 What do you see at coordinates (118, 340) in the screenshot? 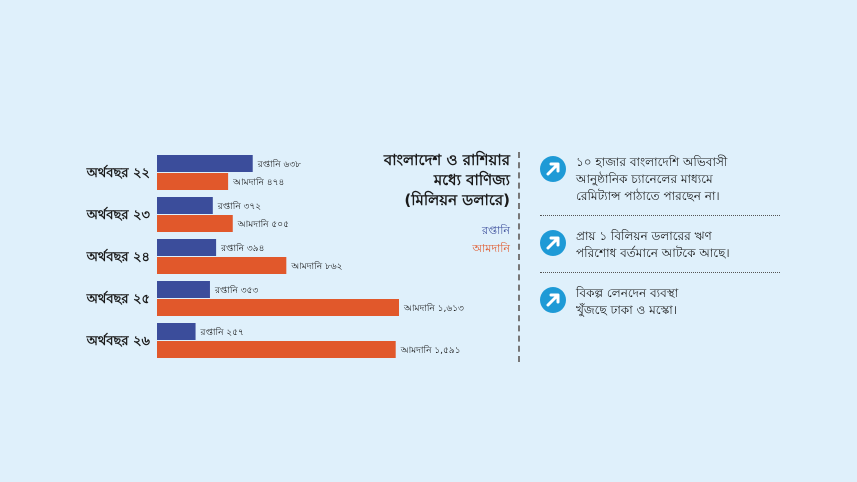
I see `category-label: অর্থবছর ২৬` at bounding box center [118, 340].